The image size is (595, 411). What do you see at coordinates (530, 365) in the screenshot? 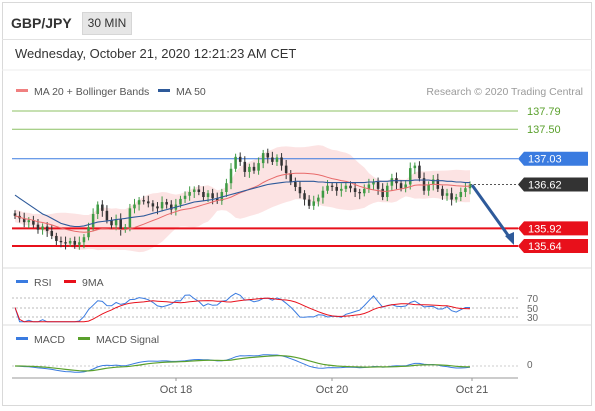
I see `macd-tick-0: 0` at bounding box center [530, 365].